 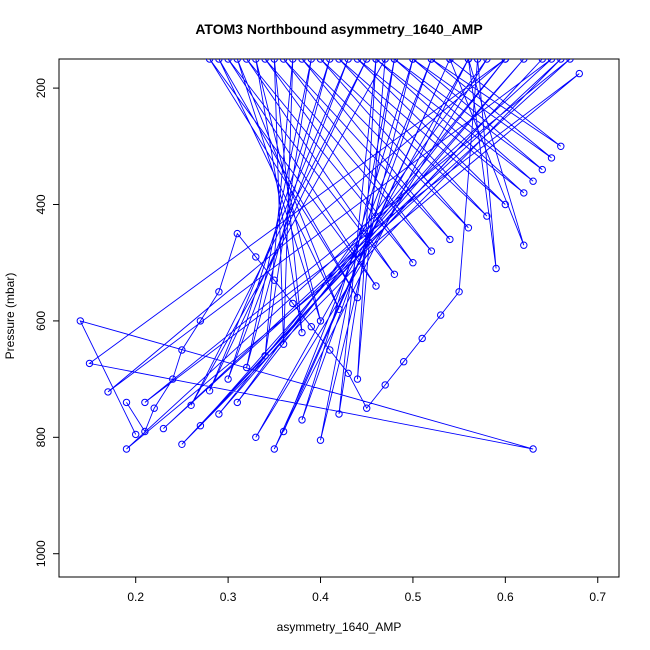 I want to click on y-tick-label: 800, so click(x=41, y=437).